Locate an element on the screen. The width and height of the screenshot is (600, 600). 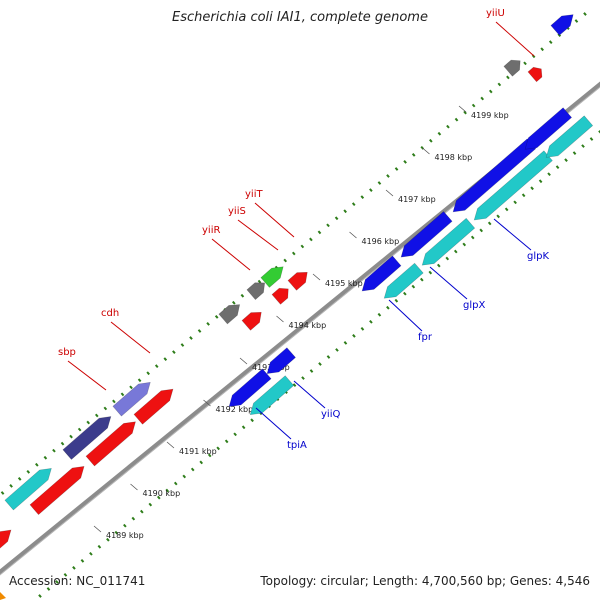
gene-arrow-yiiS is located at coordinates (256, 291).